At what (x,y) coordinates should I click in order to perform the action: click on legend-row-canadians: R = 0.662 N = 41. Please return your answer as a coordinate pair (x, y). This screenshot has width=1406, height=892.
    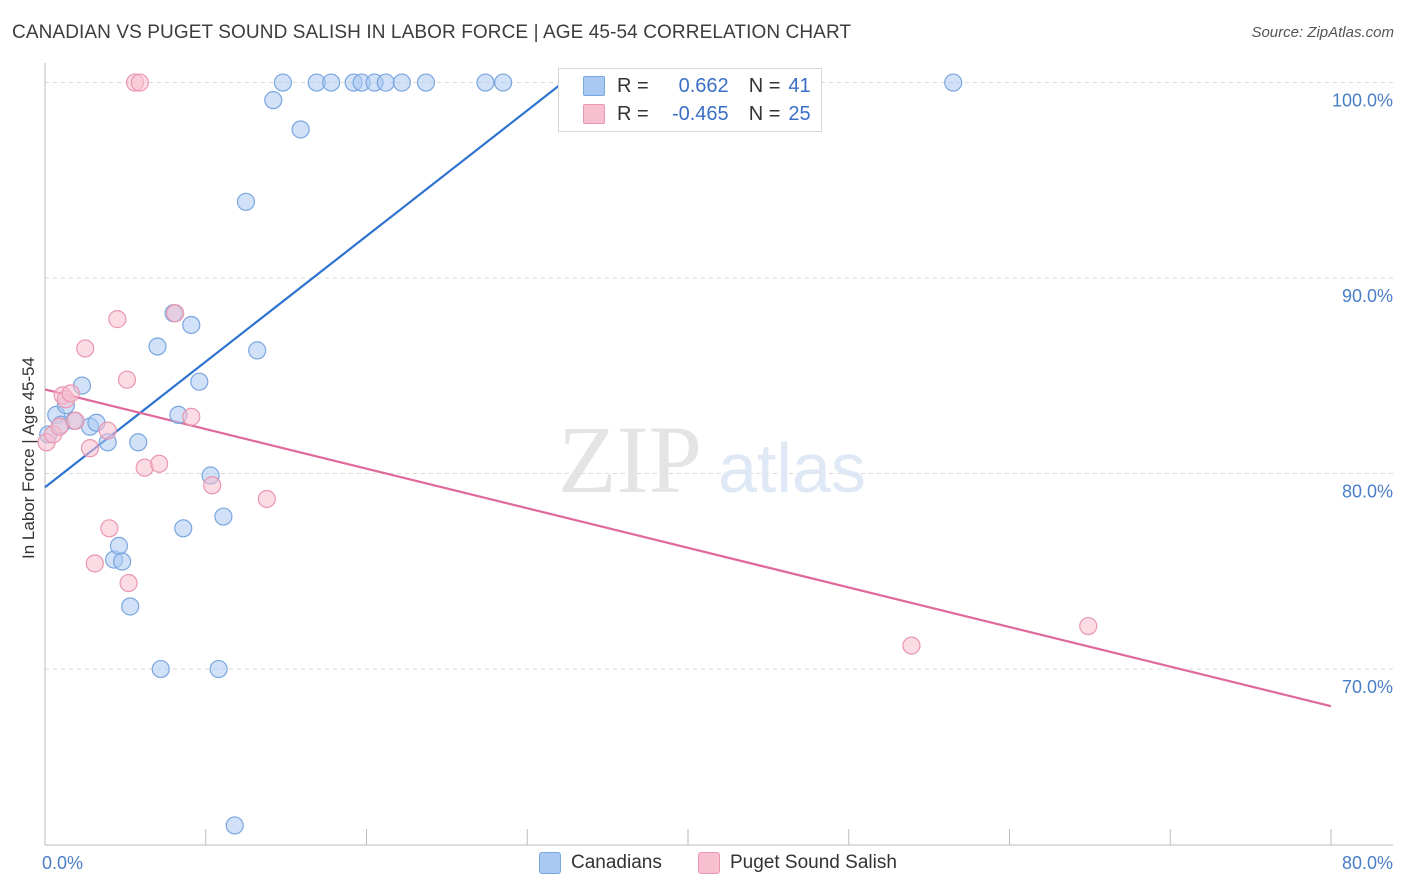
    Looking at the image, I should click on (697, 86).